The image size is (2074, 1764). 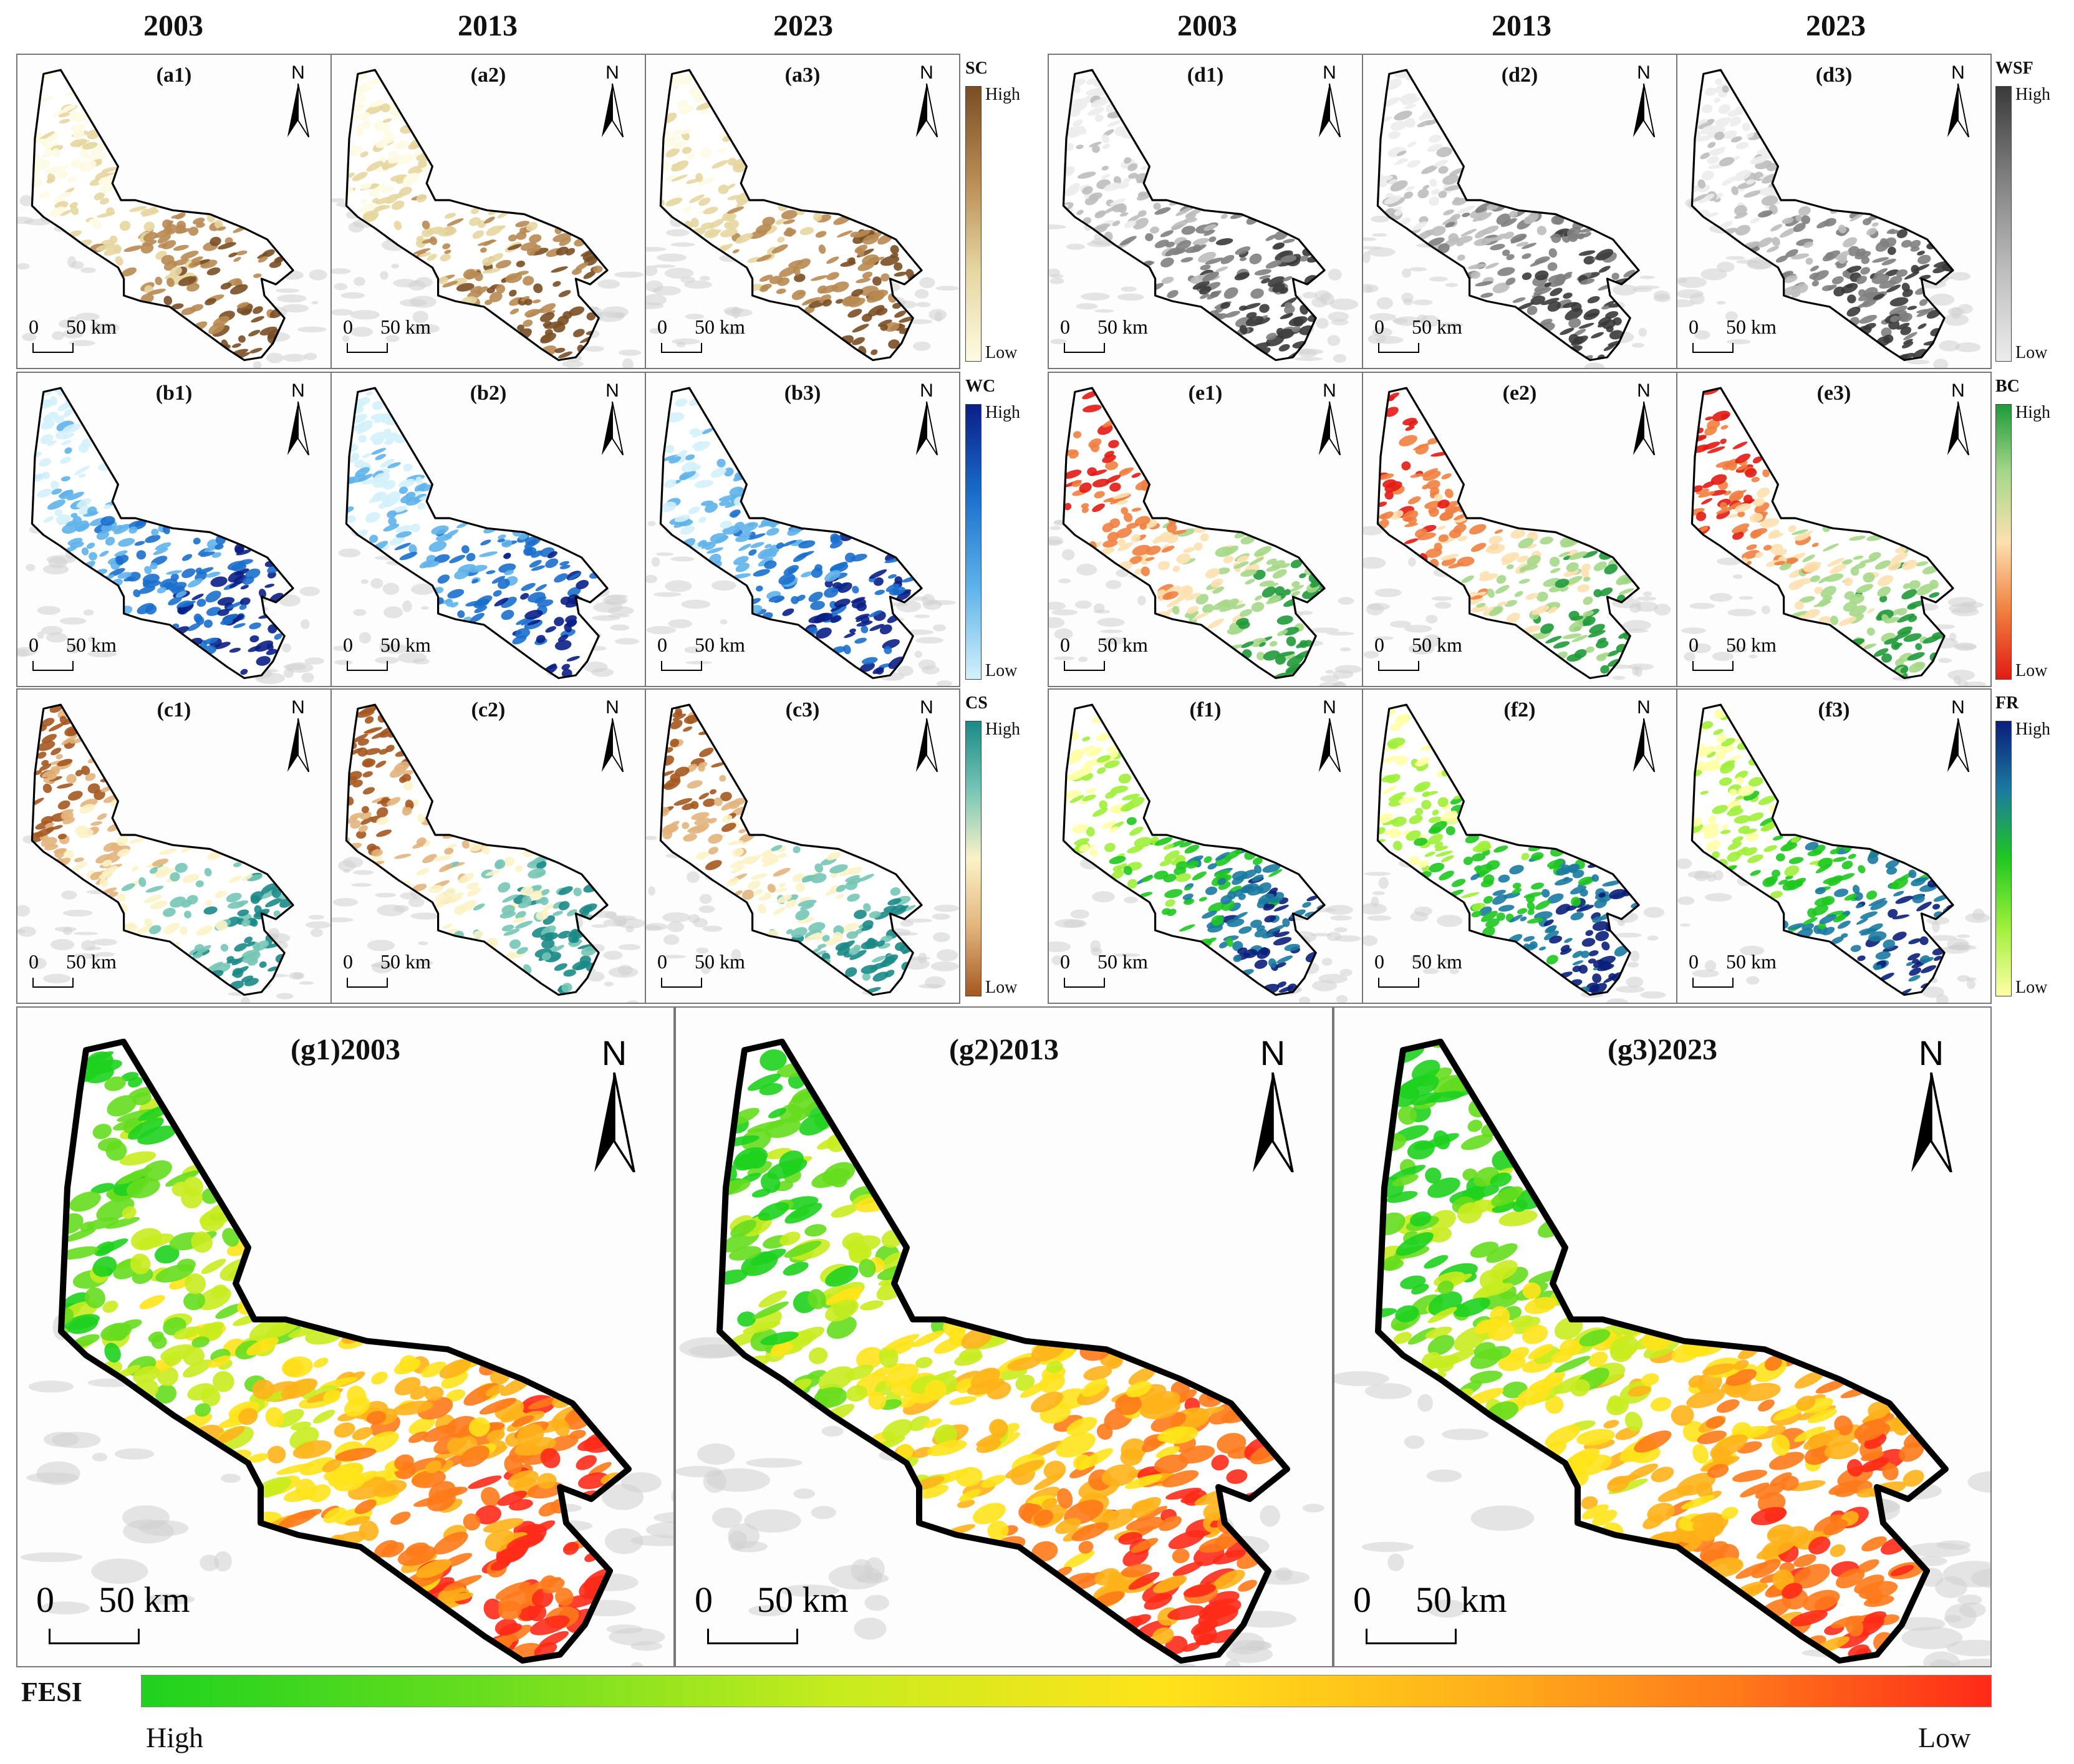 I want to click on north-arrow-shape, so click(x=1645, y=428).